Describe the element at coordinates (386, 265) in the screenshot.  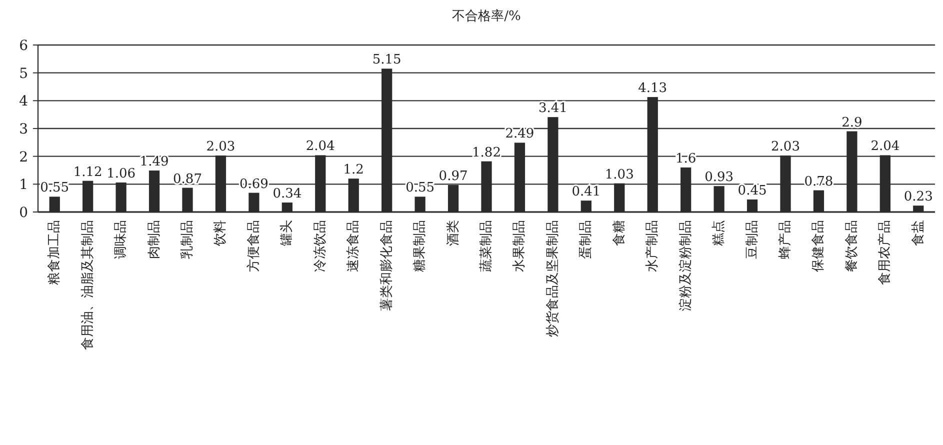
I see `x-tick-label: 薯类和膨化食品` at that location.